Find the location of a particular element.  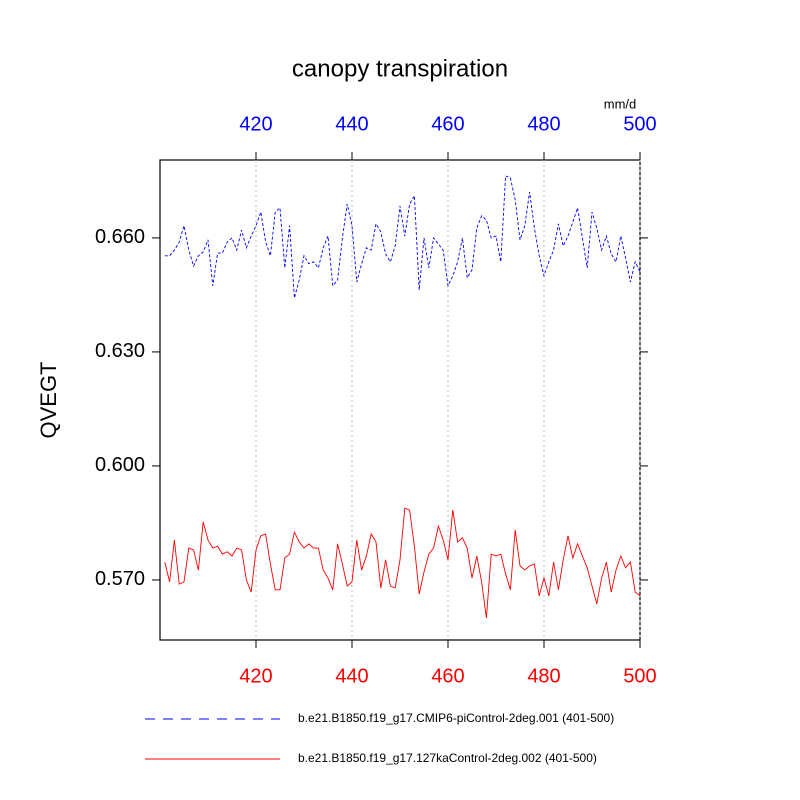

chart-title: canopy transpiration is located at coordinates (400, 68).